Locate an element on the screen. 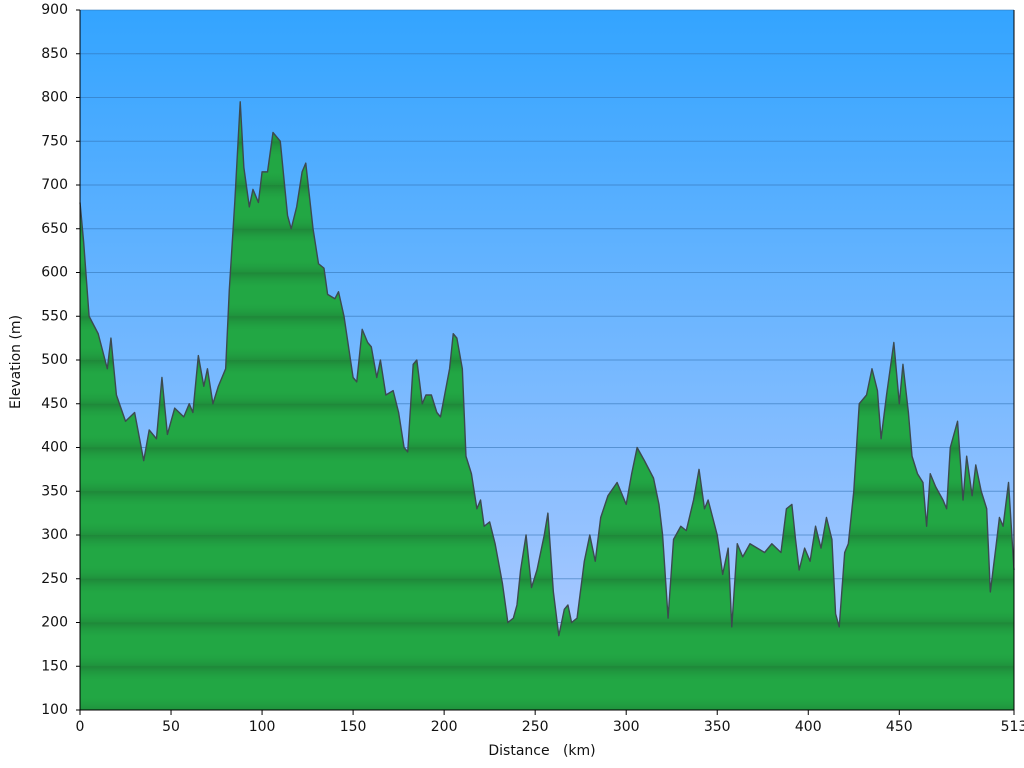 The width and height of the screenshot is (1024, 768). y-tick-label: 900 is located at coordinates (54, 10).